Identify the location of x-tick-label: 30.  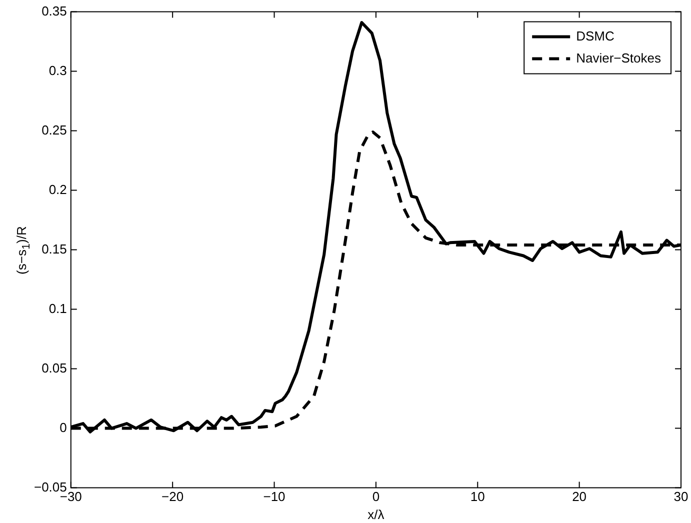
(681, 496).